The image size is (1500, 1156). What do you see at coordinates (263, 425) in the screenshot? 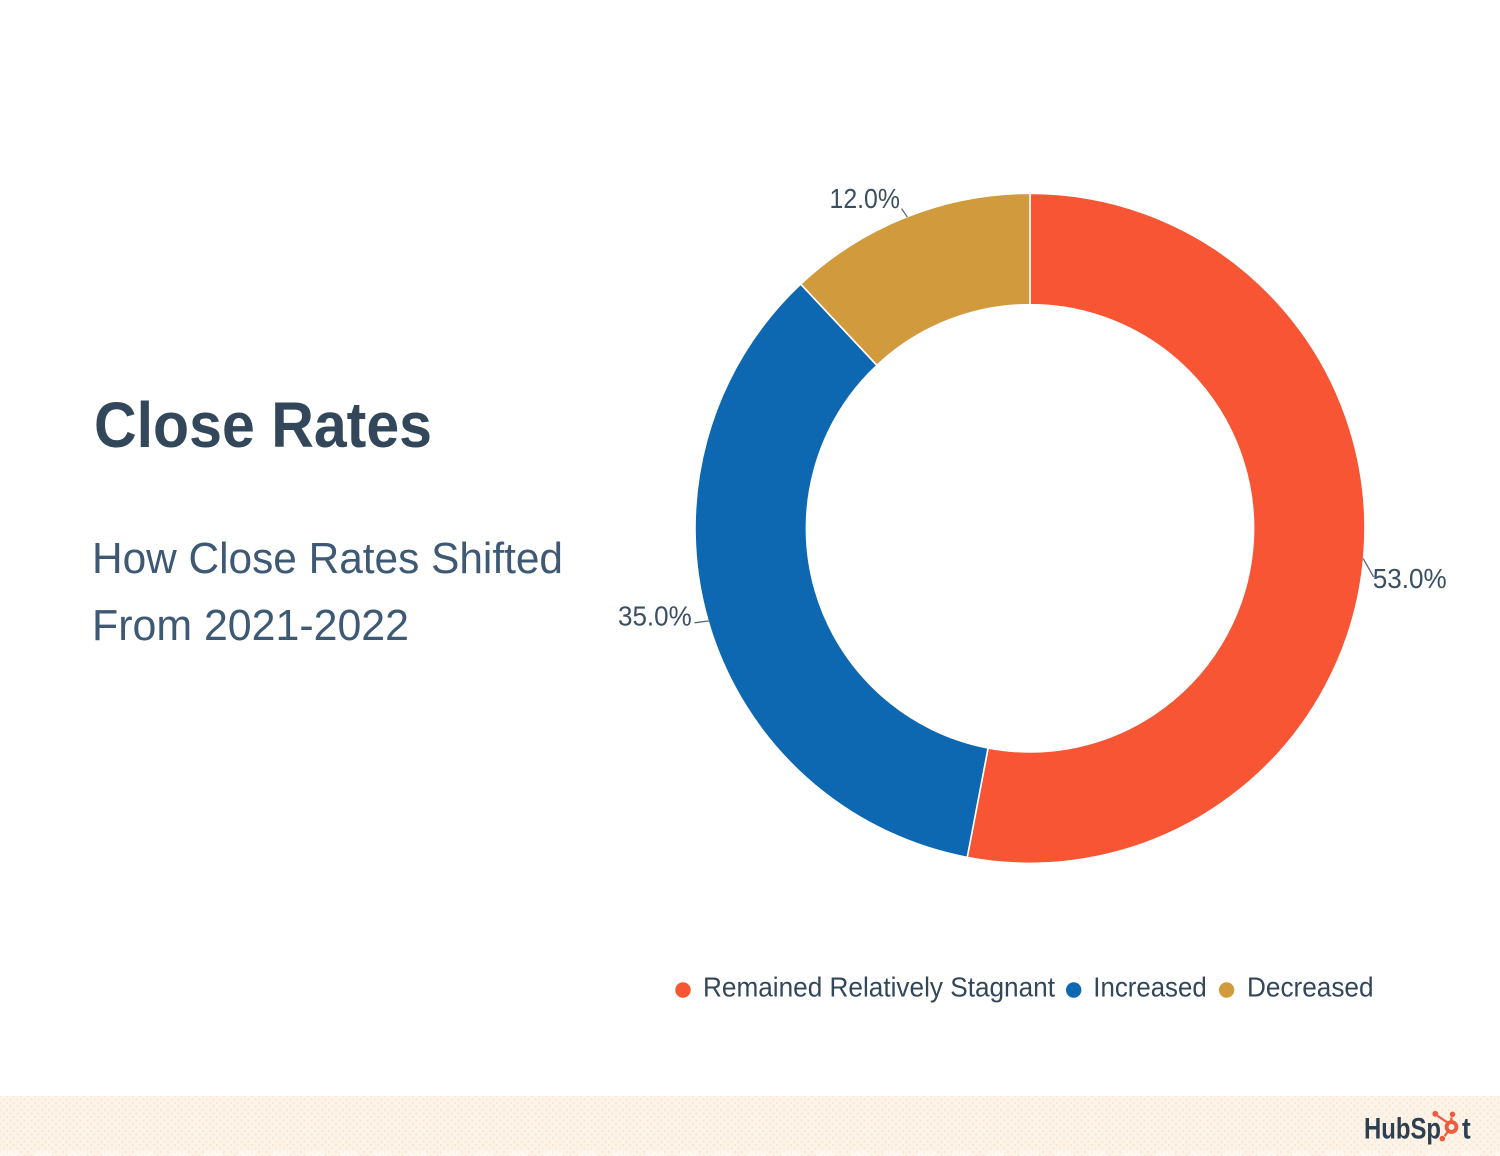
I see `svg-text: Close Rates` at bounding box center [263, 425].